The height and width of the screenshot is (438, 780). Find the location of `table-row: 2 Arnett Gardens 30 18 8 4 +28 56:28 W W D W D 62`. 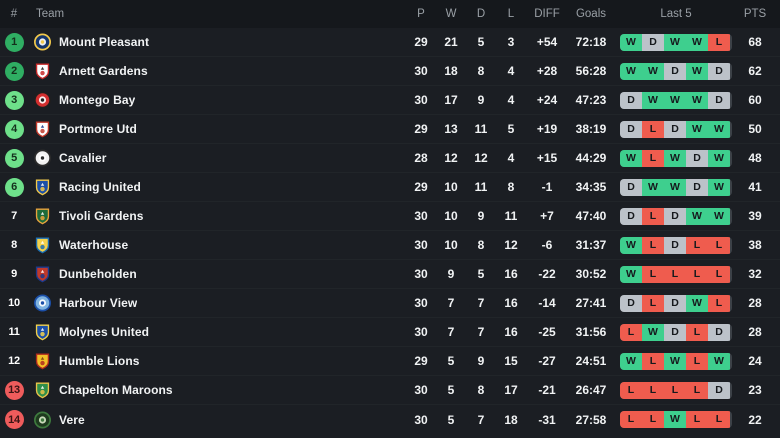

table-row: 2 Arnett Gardens 30 18 8 4 +28 56:28 W W D W D 62 is located at coordinates (390, 71).